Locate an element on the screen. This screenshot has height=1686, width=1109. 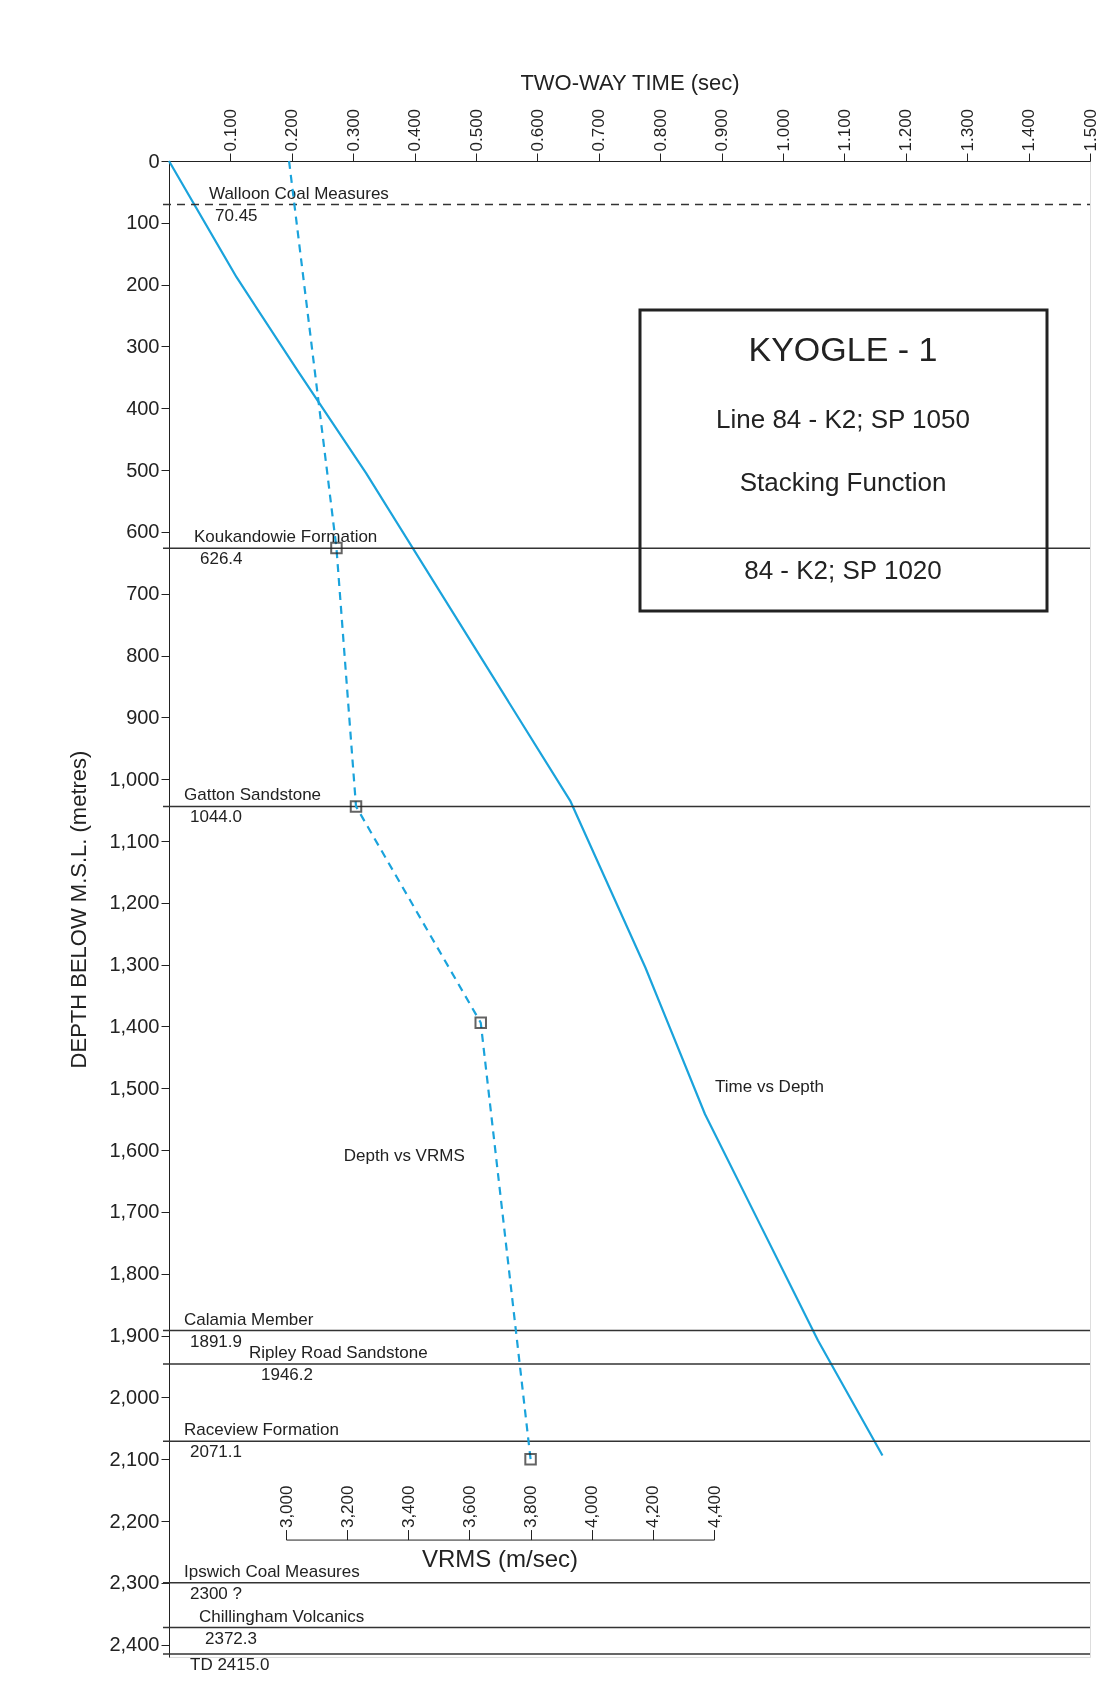
x2-tick-label: 4,000 is located at coordinates (592, 1507).